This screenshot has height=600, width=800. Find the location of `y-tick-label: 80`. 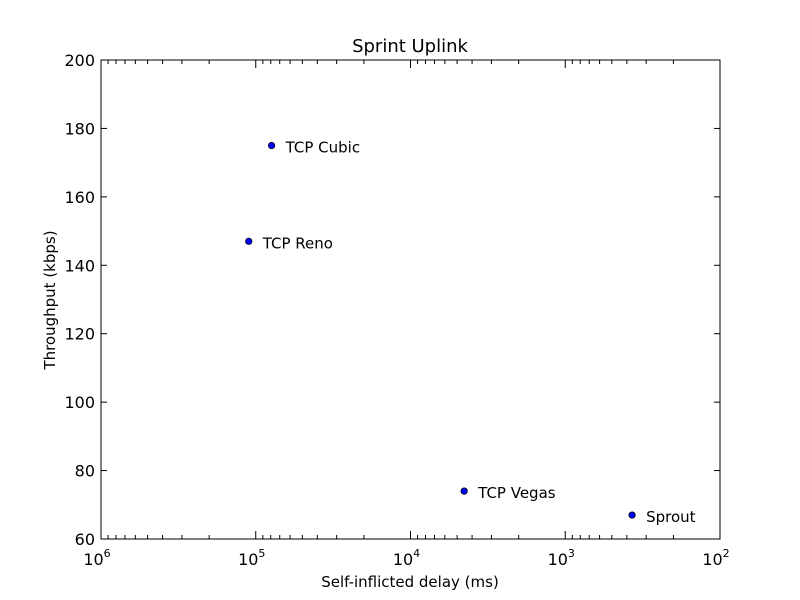

y-tick-label: 80 is located at coordinates (85, 471).